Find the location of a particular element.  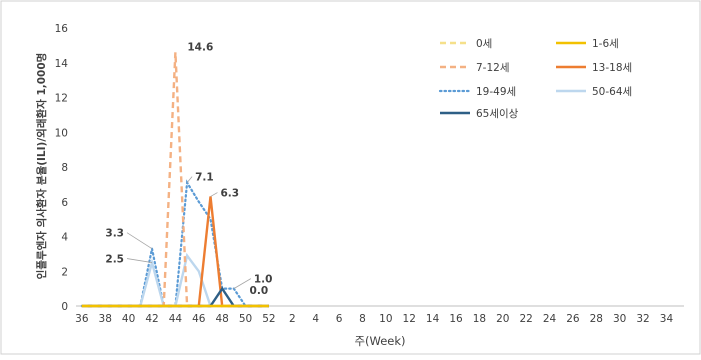

y-axis-ticks: 0 2 4 6 8 10 12 14 16 is located at coordinates (62, 168).